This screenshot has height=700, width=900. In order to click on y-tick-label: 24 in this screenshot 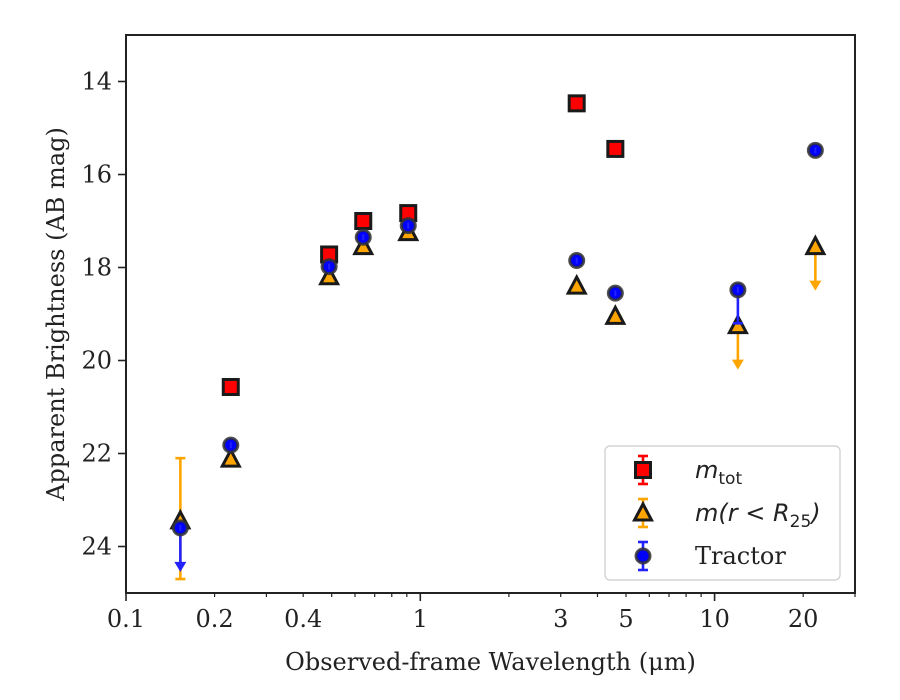, I will do `click(96, 547)`.